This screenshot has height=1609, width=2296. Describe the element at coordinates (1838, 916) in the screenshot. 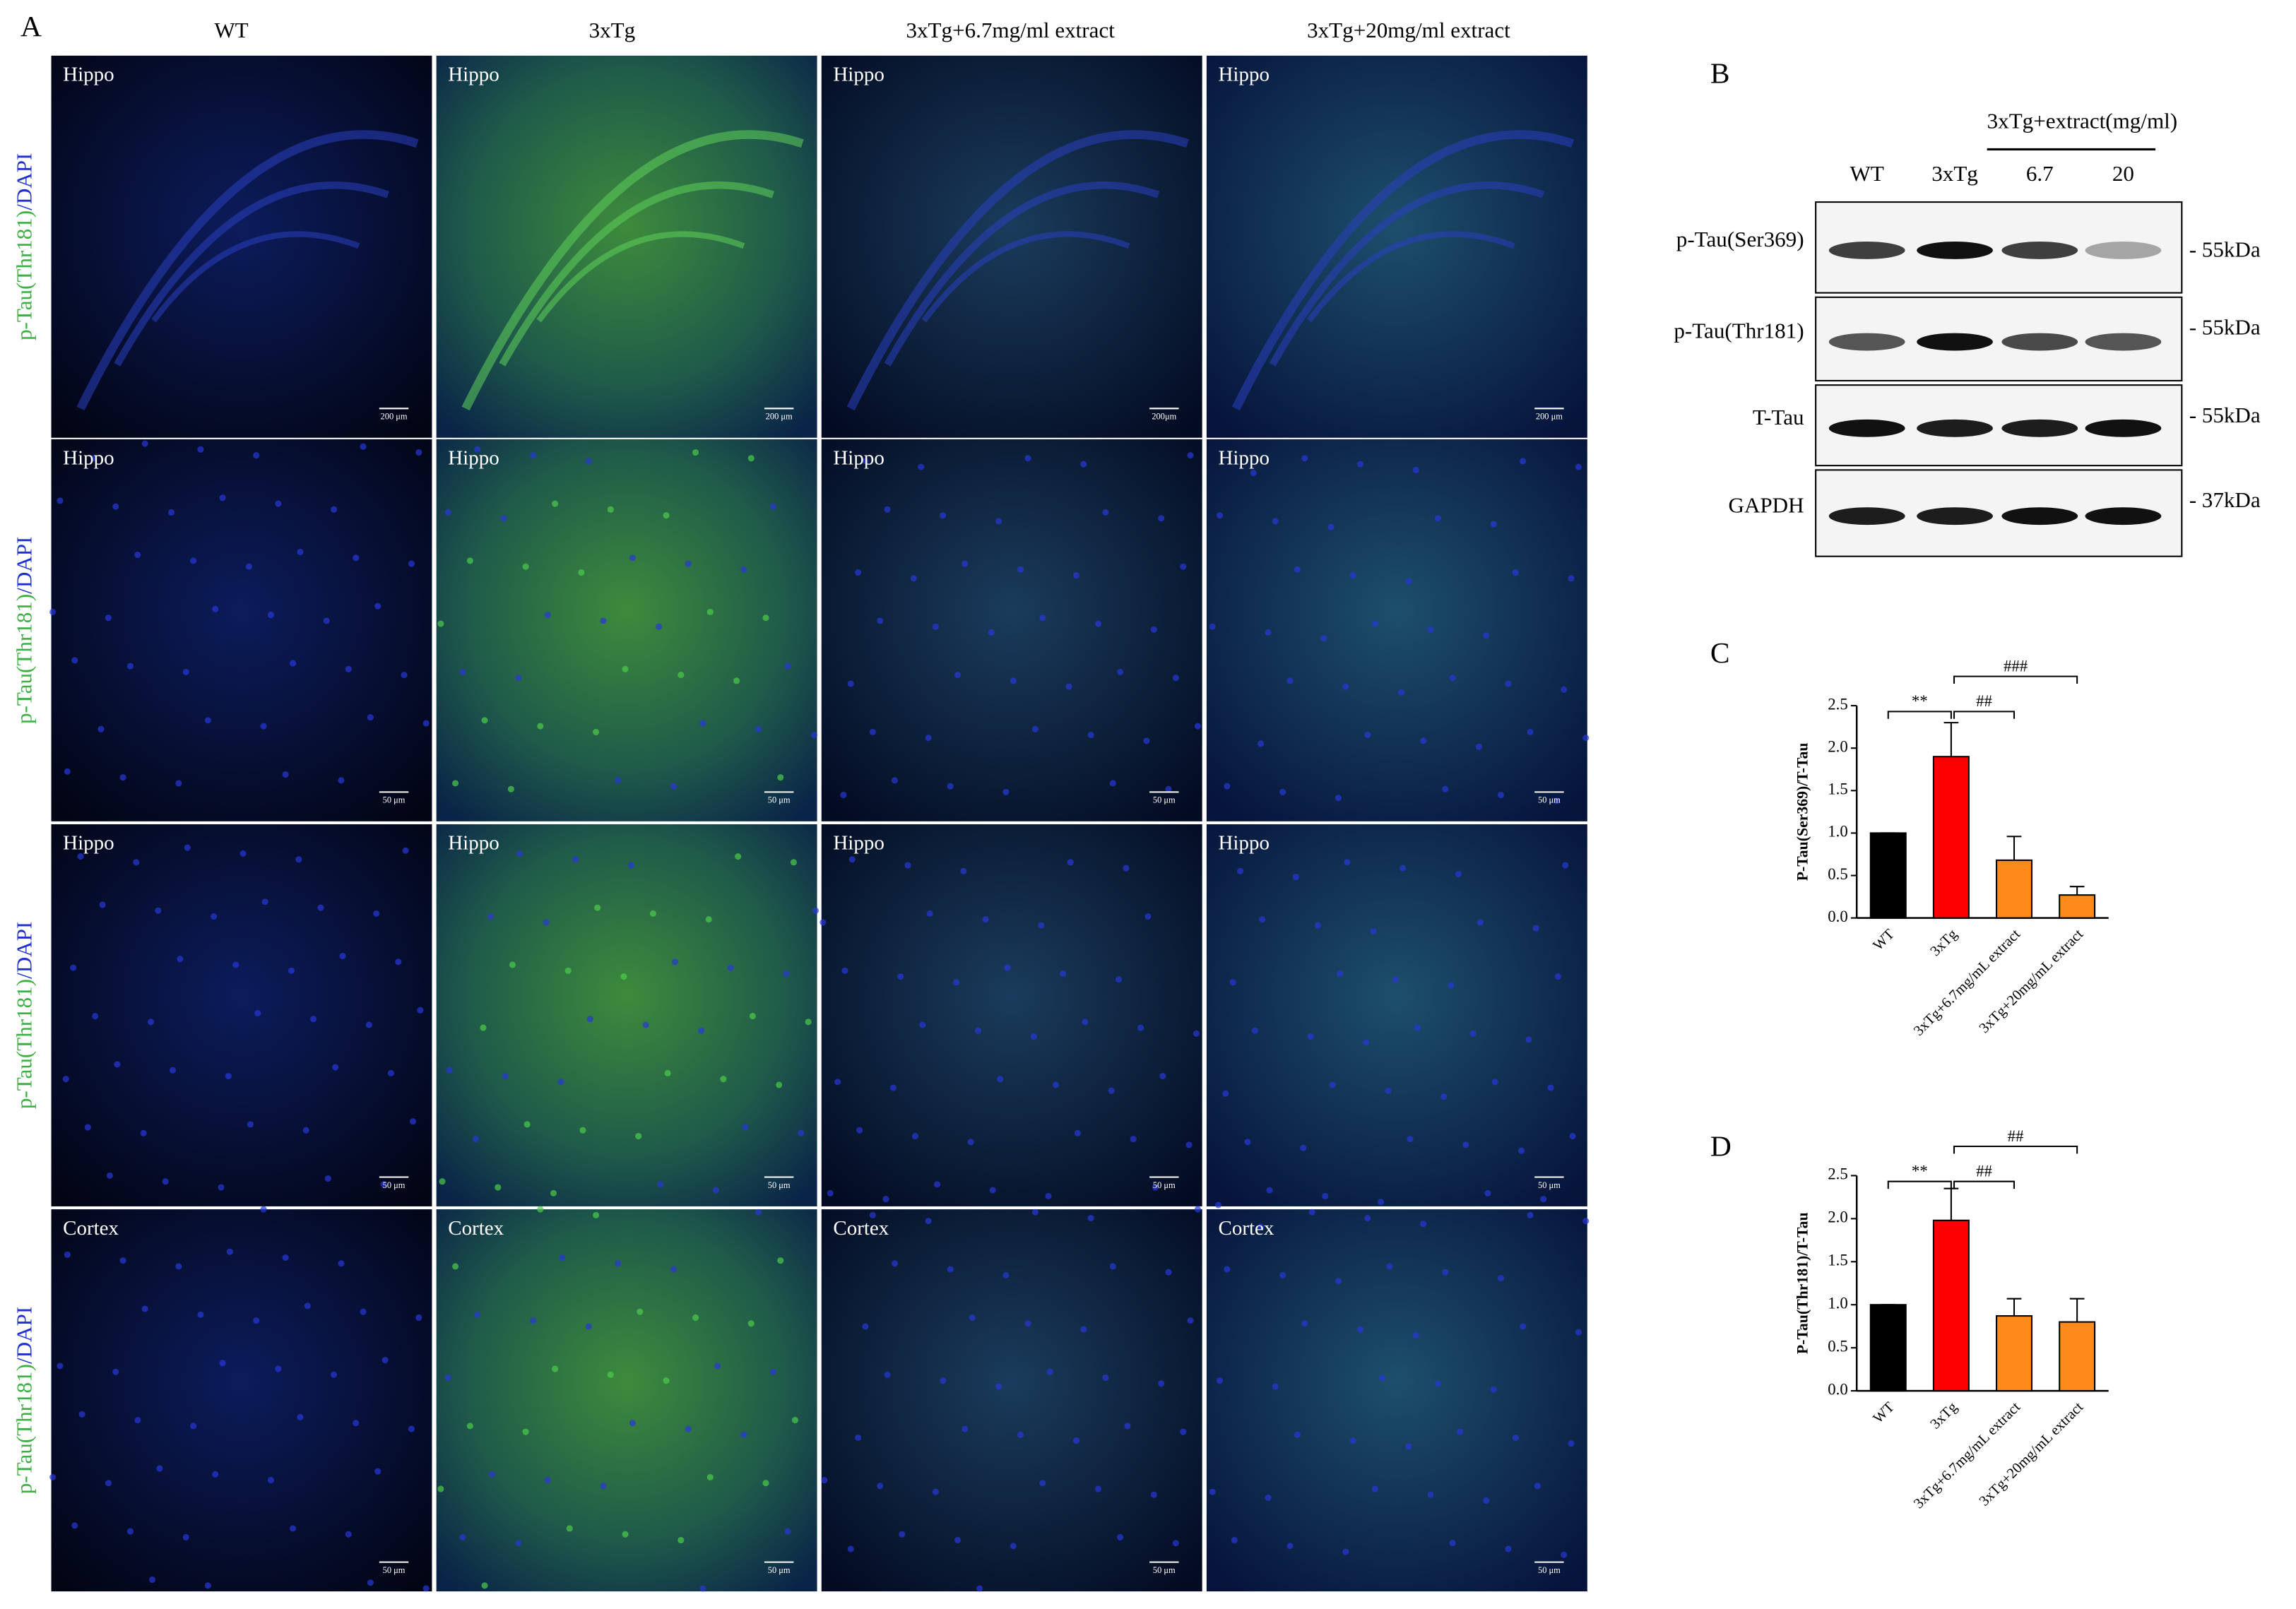

I see `y-tick-label: 0.0` at that location.